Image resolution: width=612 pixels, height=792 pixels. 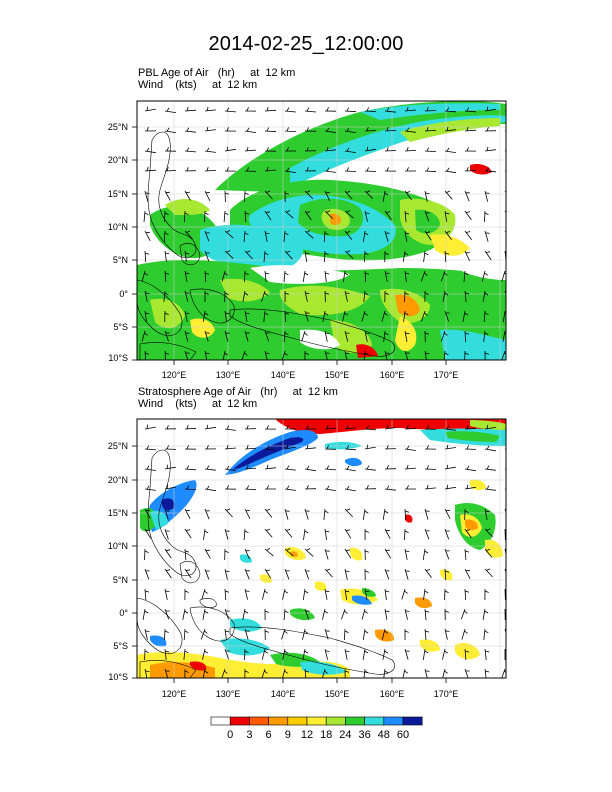 What do you see at coordinates (120, 646) in the screenshot?
I see `strat-lat-label: 5°S` at bounding box center [120, 646].